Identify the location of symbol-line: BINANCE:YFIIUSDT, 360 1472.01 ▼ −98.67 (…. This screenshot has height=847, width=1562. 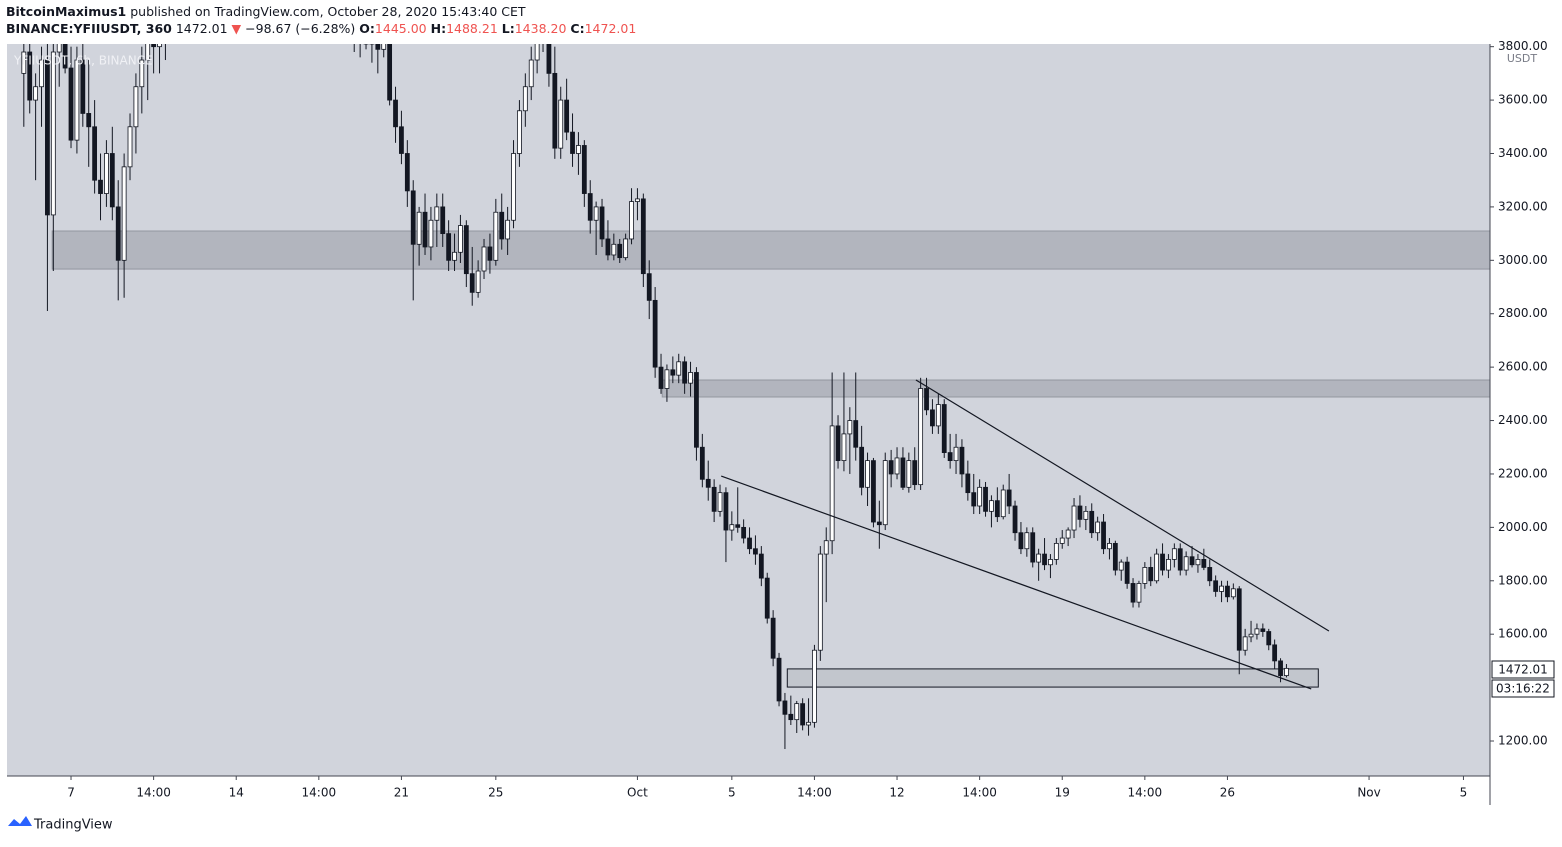
(321, 28).